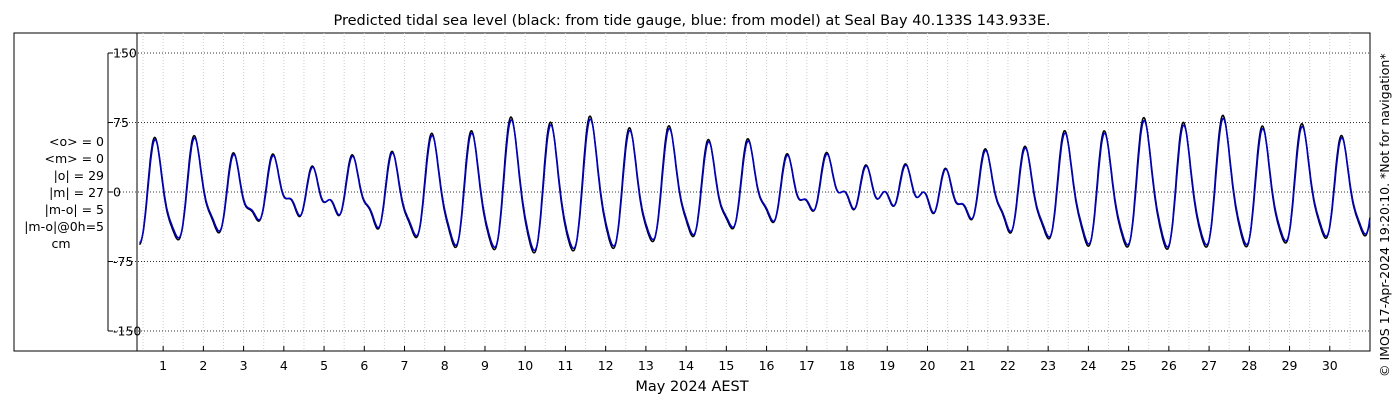 The width and height of the screenshot is (1400, 400). I want to click on y-tick-label: -75, so click(123, 261).